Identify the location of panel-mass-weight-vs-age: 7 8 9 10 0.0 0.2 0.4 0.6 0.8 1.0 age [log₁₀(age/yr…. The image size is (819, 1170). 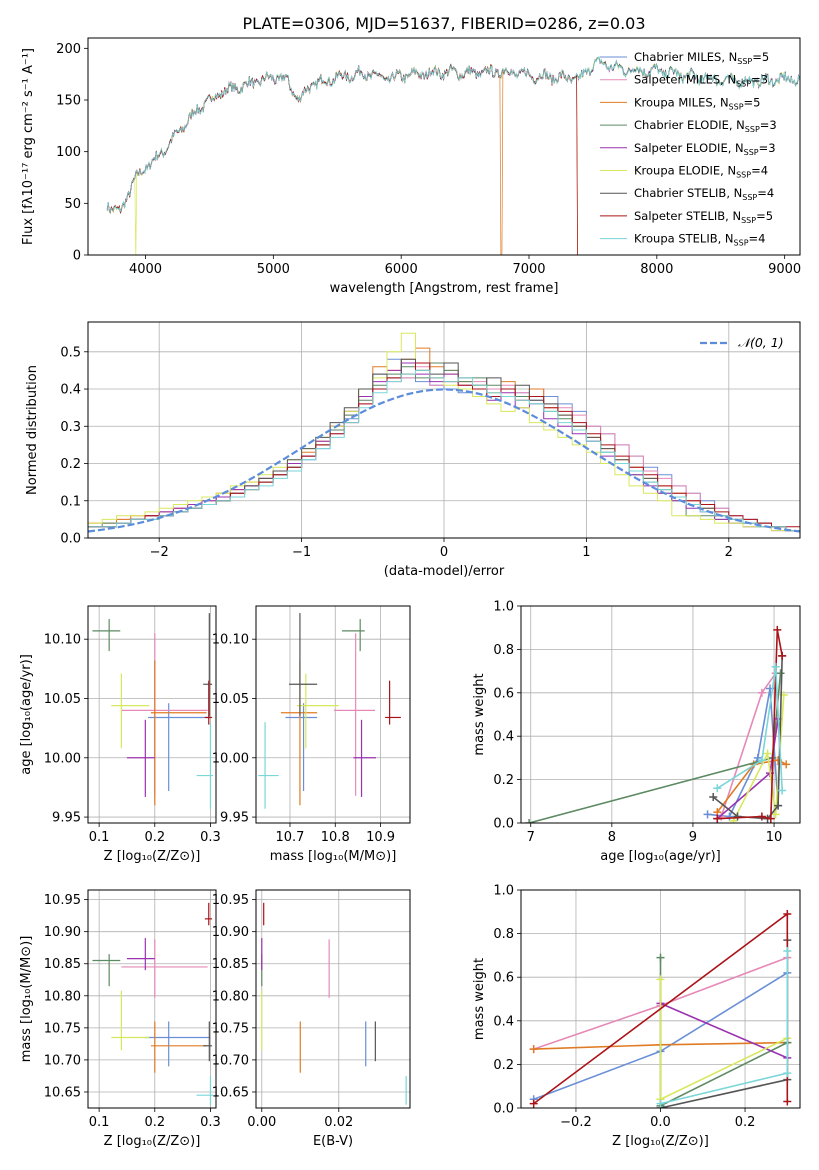
(636, 732).